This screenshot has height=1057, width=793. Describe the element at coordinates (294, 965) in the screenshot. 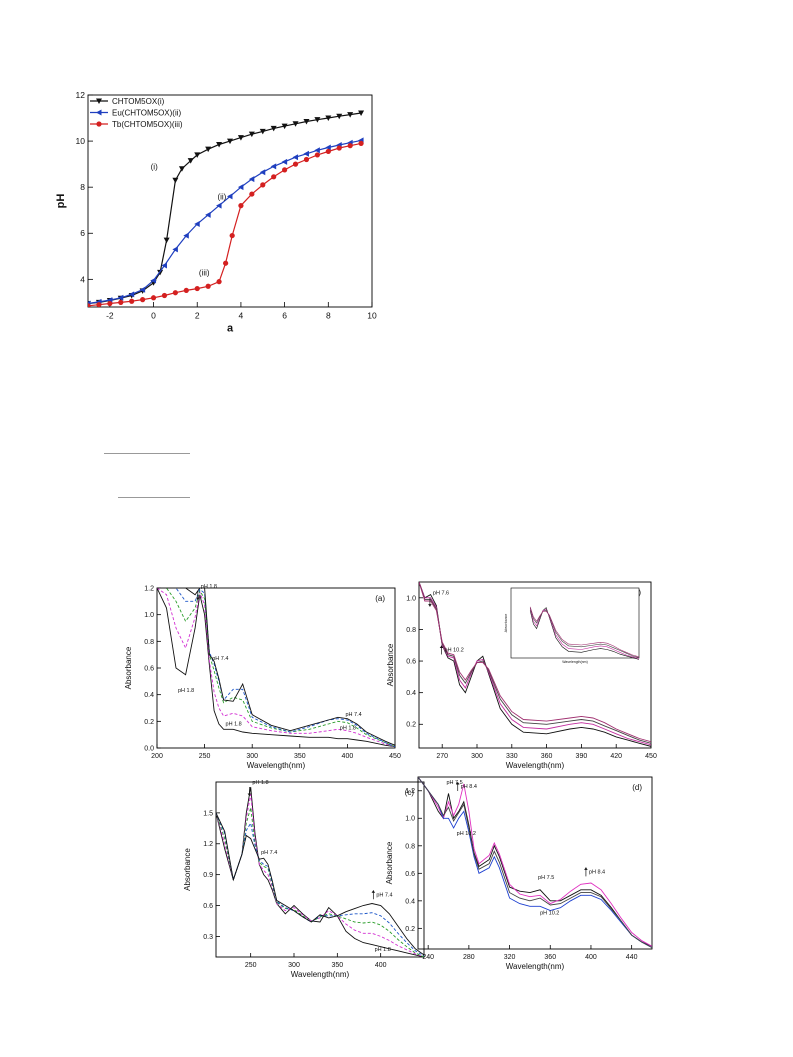

I see `x-tick-label: 300` at that location.